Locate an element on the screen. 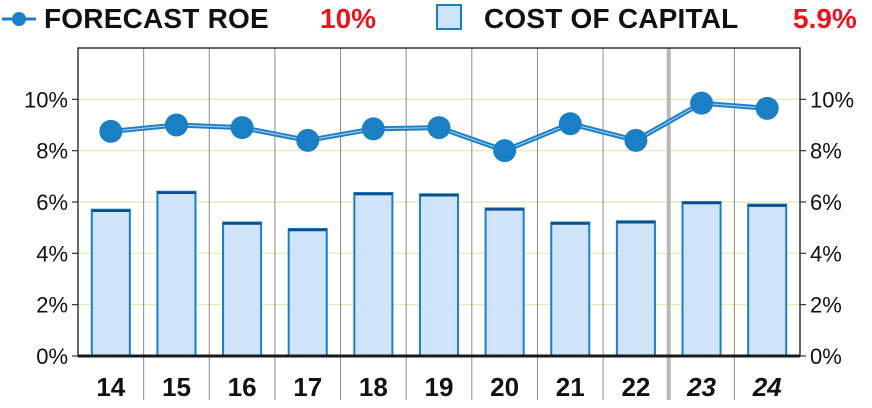 Image resolution: width=872 pixels, height=408 pixels. x-tick-label: 16 is located at coordinates (242, 387).